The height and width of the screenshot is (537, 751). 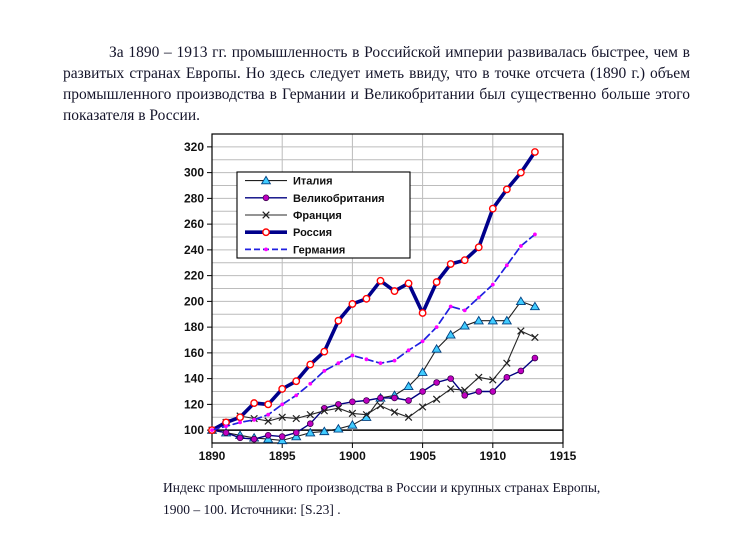 I want to click on x-tick-label: 1905, so click(x=422, y=456).